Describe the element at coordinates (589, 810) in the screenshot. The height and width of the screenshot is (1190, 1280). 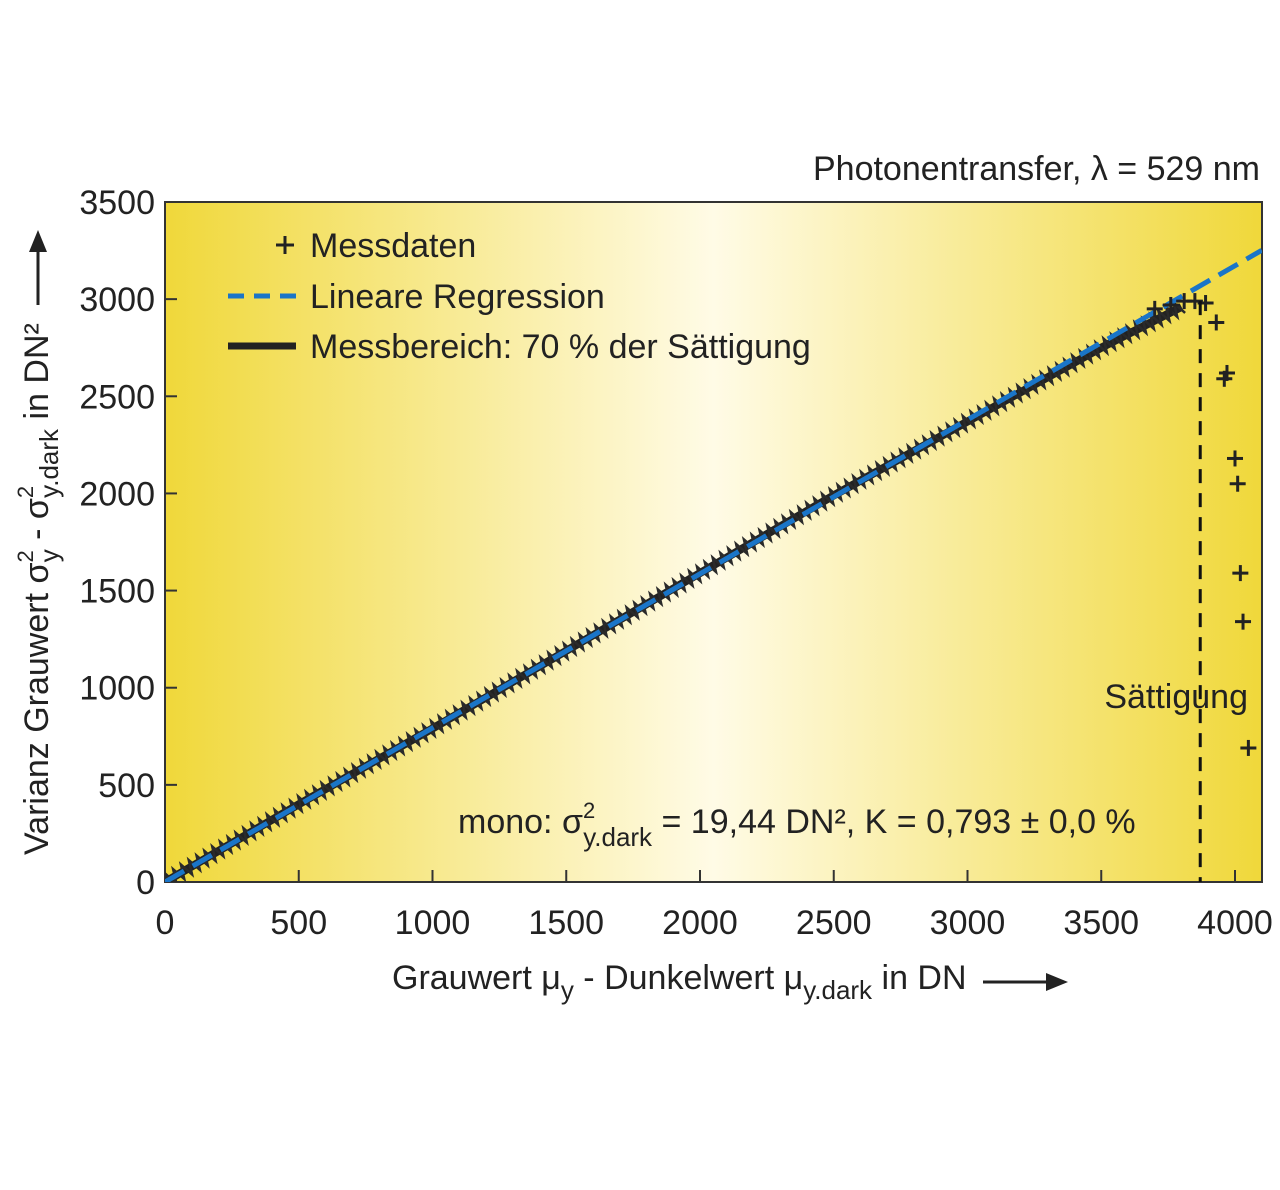
I see `formula-sup: 2` at that location.